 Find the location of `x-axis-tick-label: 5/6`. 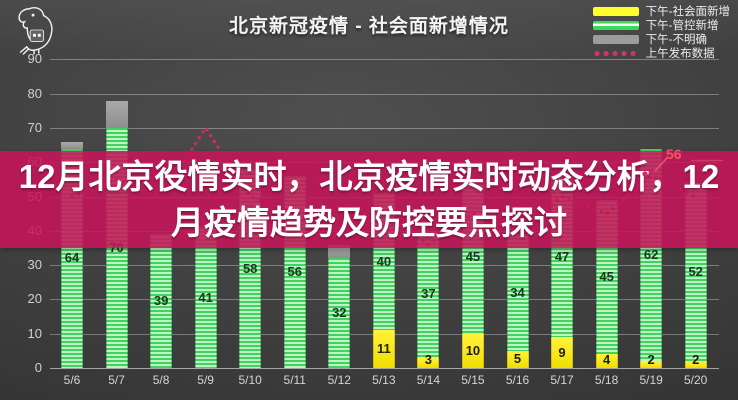

x-axis-tick-label: 5/6 is located at coordinates (72, 380).